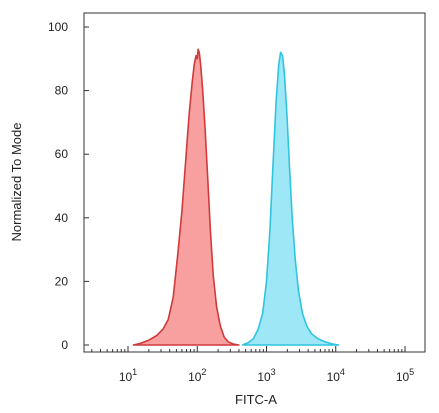 The height and width of the screenshot is (413, 439). I want to click on y-tick-label: 40, so click(62, 218).